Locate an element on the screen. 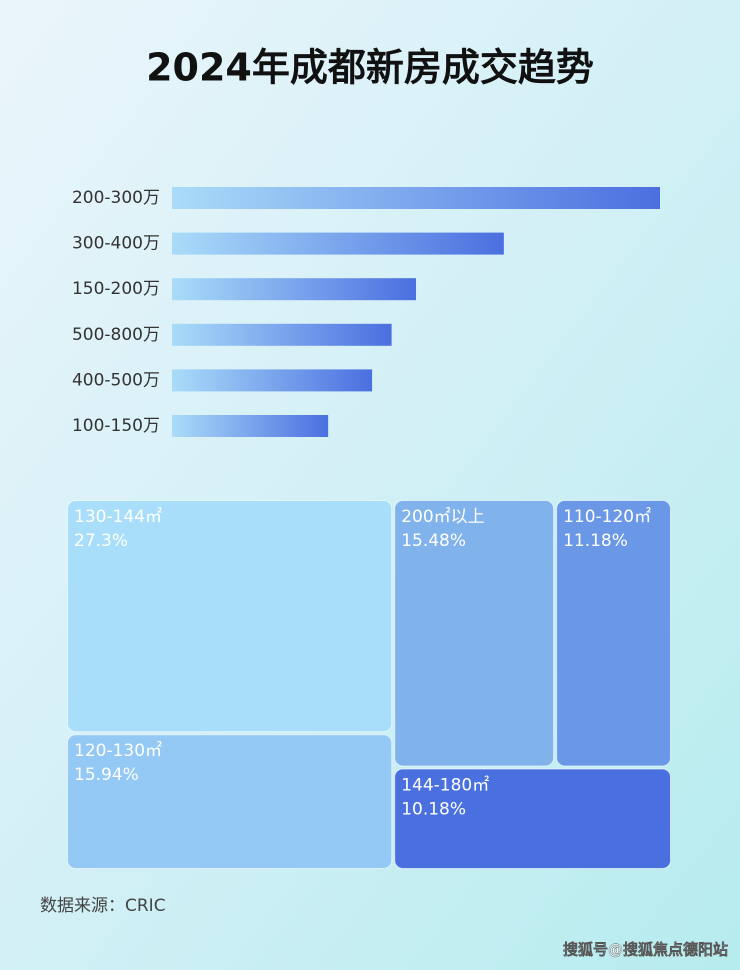 The height and width of the screenshot is (970, 740). cell-value: 15.48% is located at coordinates (433, 541).